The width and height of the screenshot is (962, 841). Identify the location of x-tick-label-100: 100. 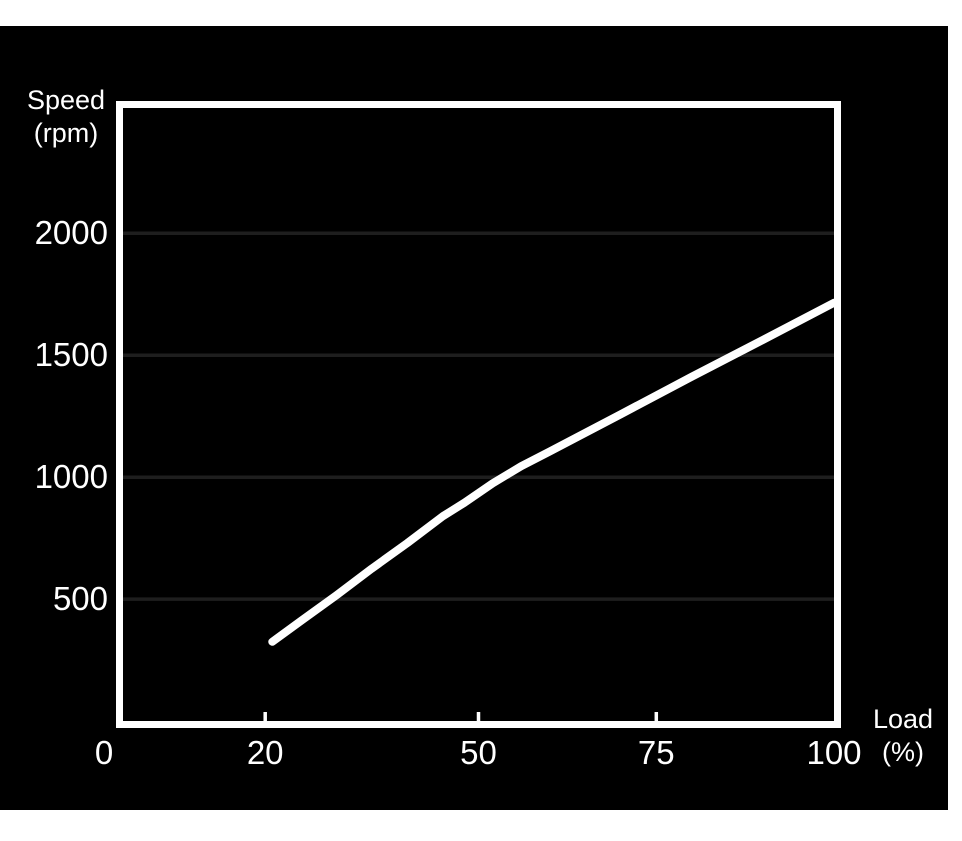
(834, 752).